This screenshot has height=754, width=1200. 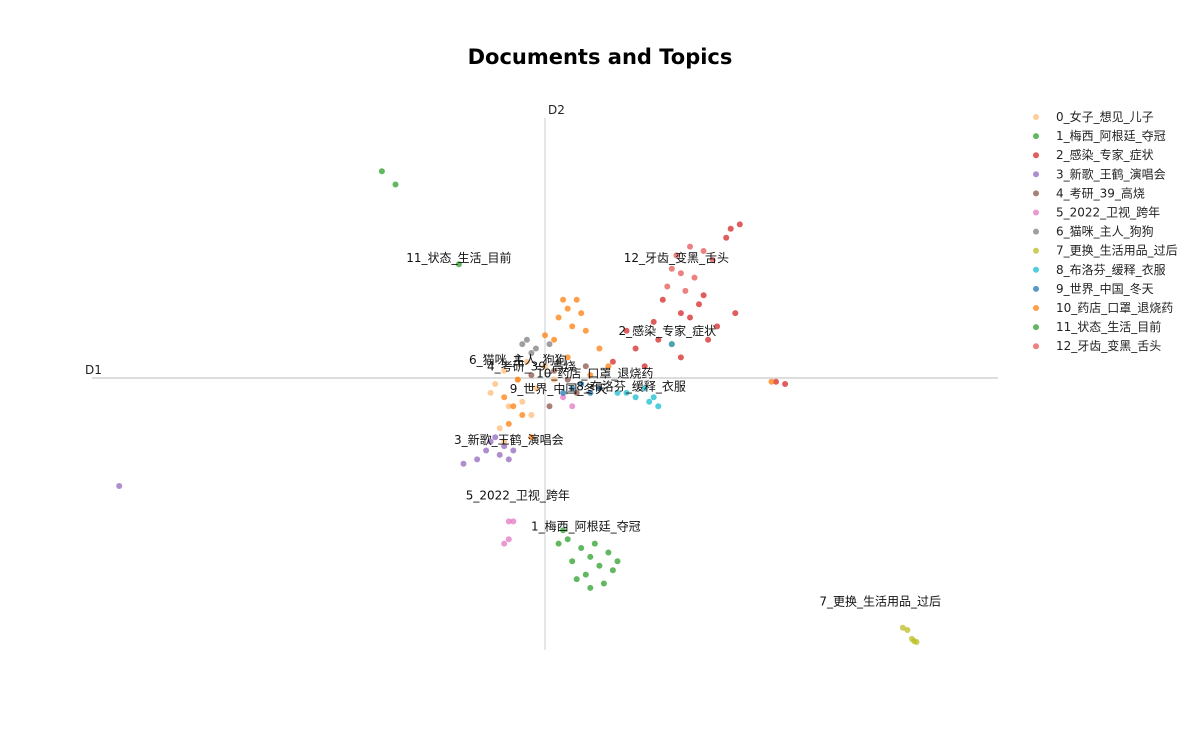 What do you see at coordinates (556, 110) in the screenshot?
I see `y-axis-label: D2` at bounding box center [556, 110].